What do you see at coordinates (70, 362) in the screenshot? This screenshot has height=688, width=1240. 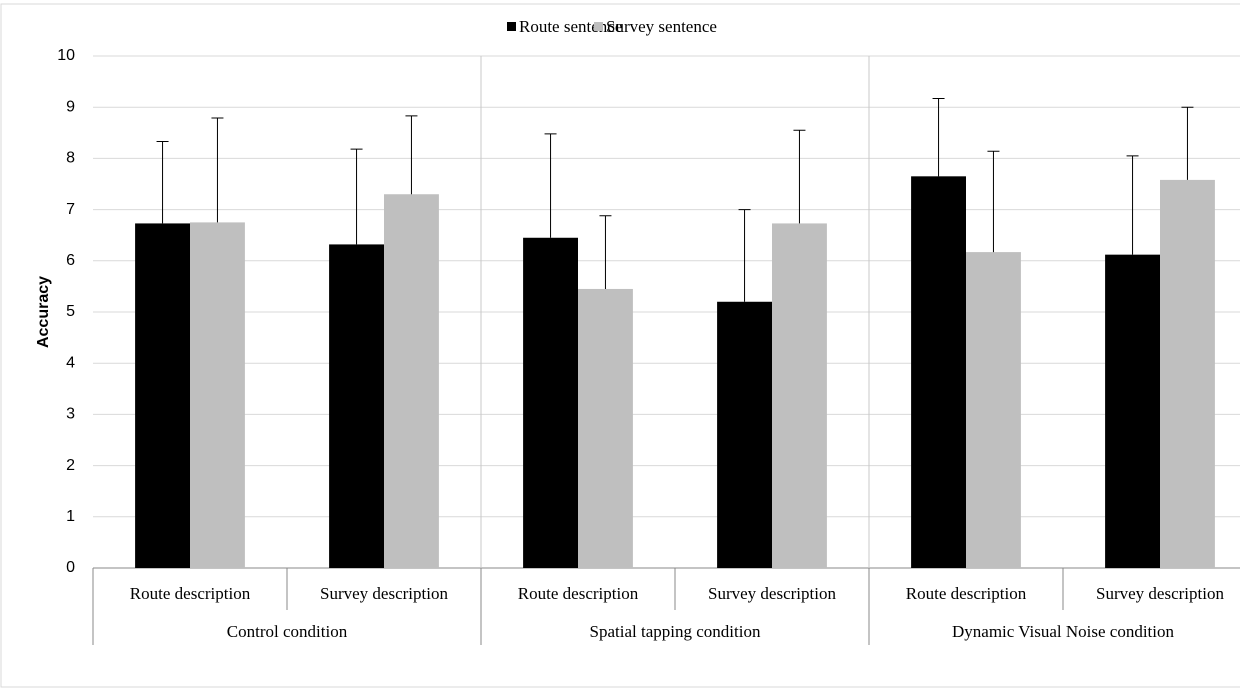 I see `y-tick-label: 4` at bounding box center [70, 362].